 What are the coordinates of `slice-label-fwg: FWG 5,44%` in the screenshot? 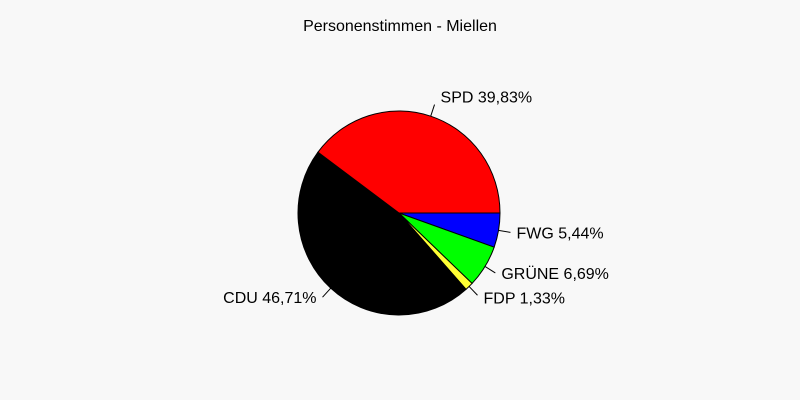 It's located at (559, 233).